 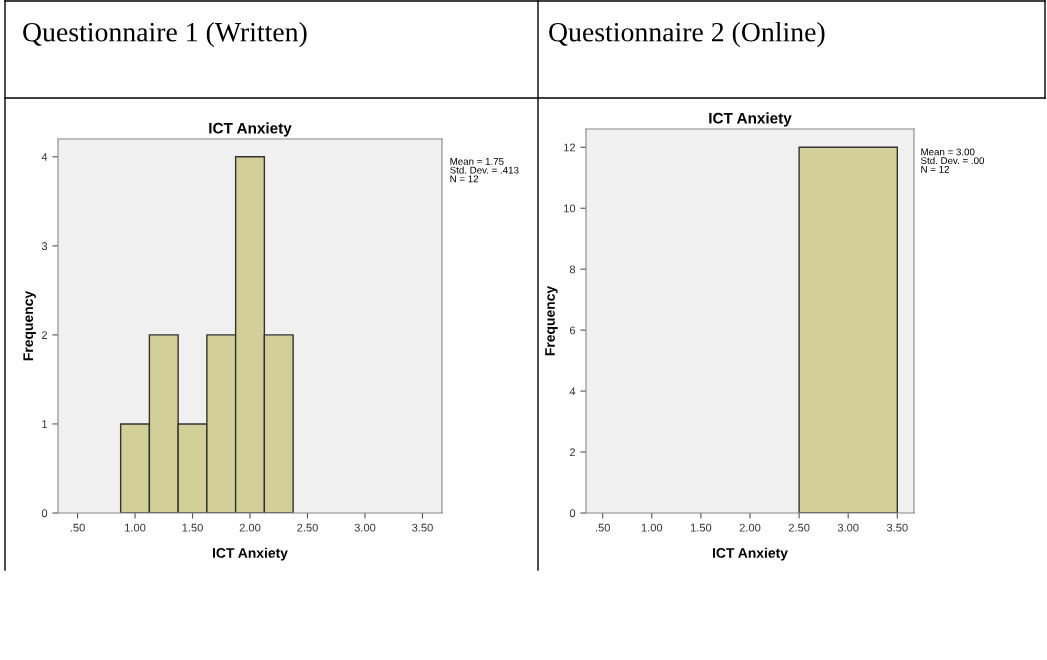 What do you see at coordinates (44, 246) in the screenshot?
I see `y-tick-label: 3` at bounding box center [44, 246].